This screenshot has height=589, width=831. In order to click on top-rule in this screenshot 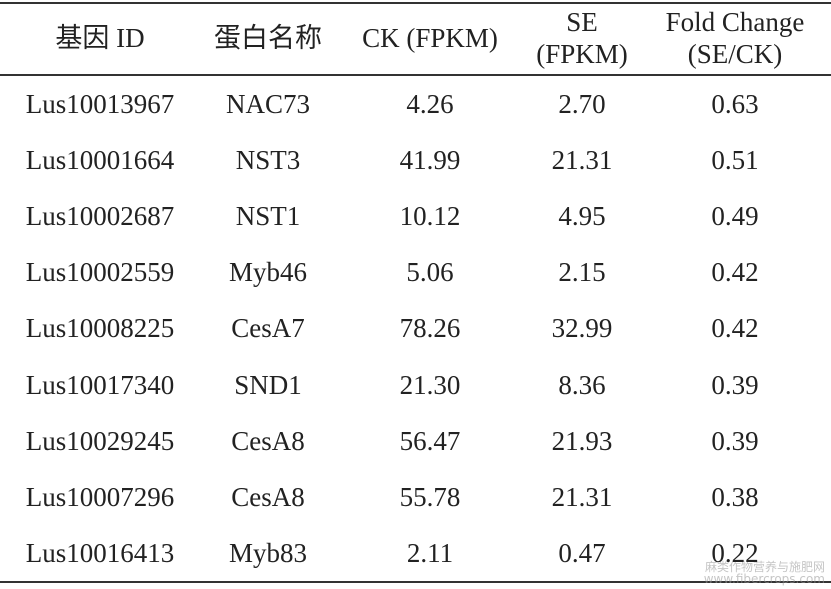, I will do `click(415, 3)`.